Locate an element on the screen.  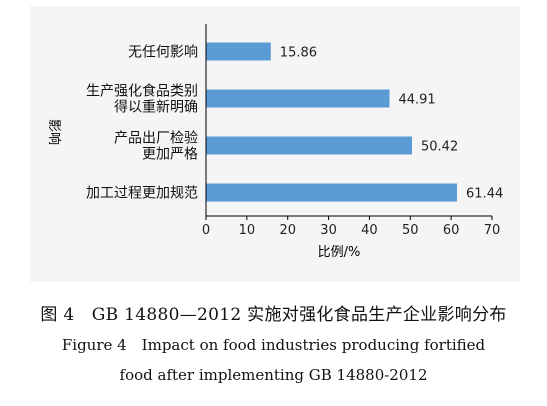
x-tick-label: 30 is located at coordinates (328, 230).